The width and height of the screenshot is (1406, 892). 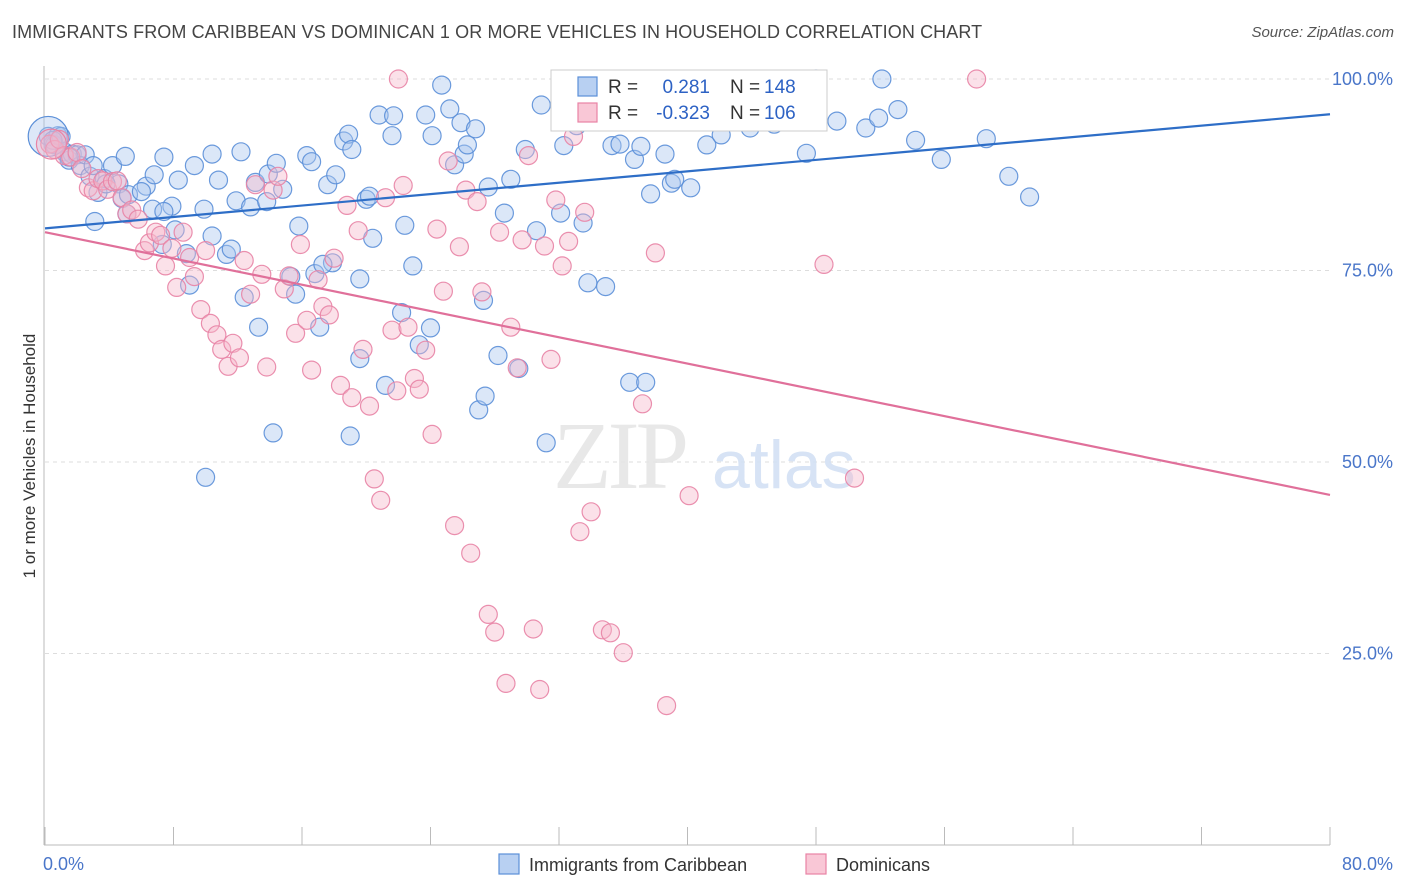 I want to click on source-credit: Source: ZipAtlas.com, so click(x=1322, y=32).